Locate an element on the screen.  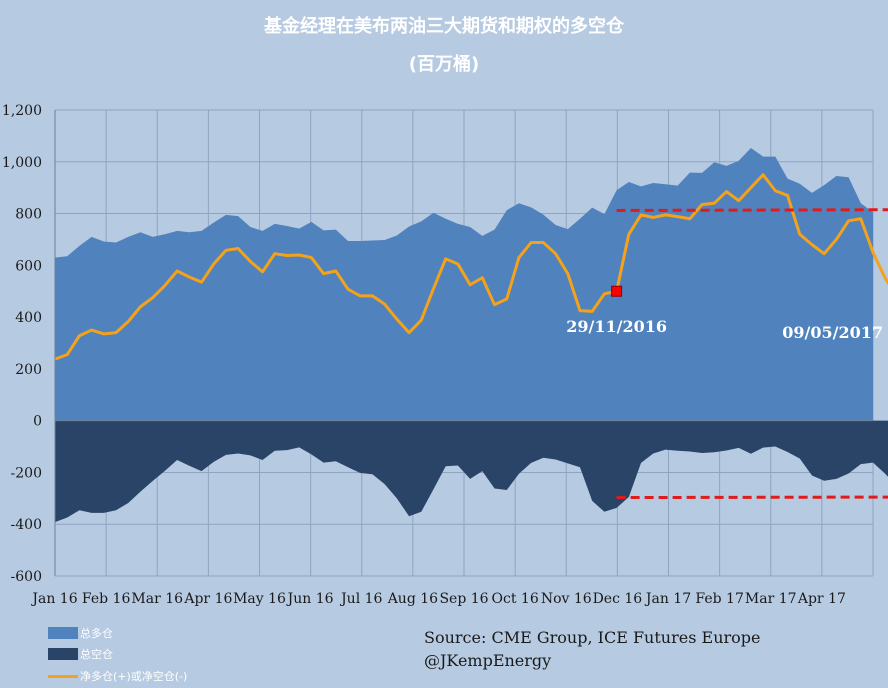
legend-swatch-long is located at coordinates (63, 633).